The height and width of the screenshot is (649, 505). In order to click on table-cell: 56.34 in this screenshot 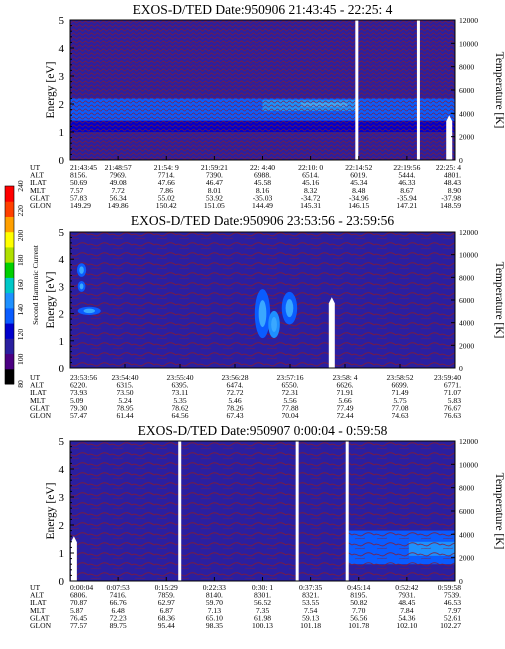, I will do `click(118, 197)`.